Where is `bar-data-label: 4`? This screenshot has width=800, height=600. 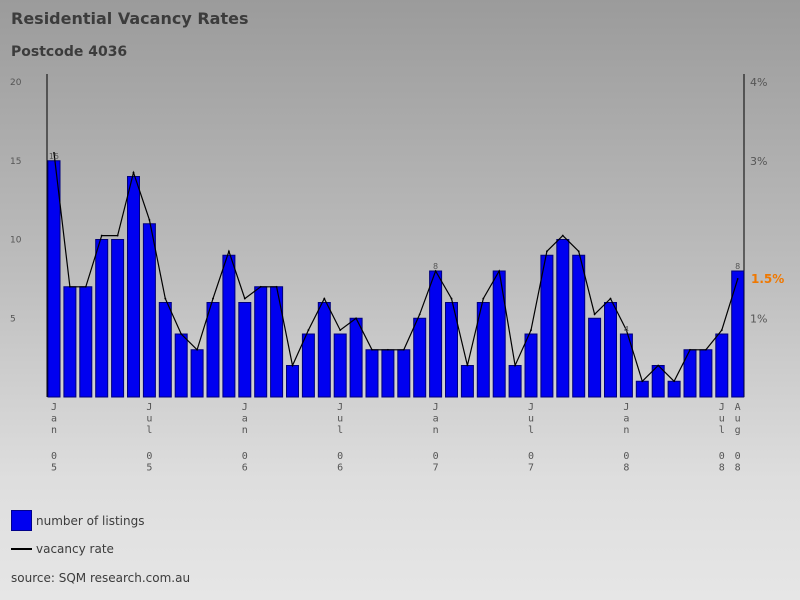
bar-data-label: 4 is located at coordinates (626, 329).